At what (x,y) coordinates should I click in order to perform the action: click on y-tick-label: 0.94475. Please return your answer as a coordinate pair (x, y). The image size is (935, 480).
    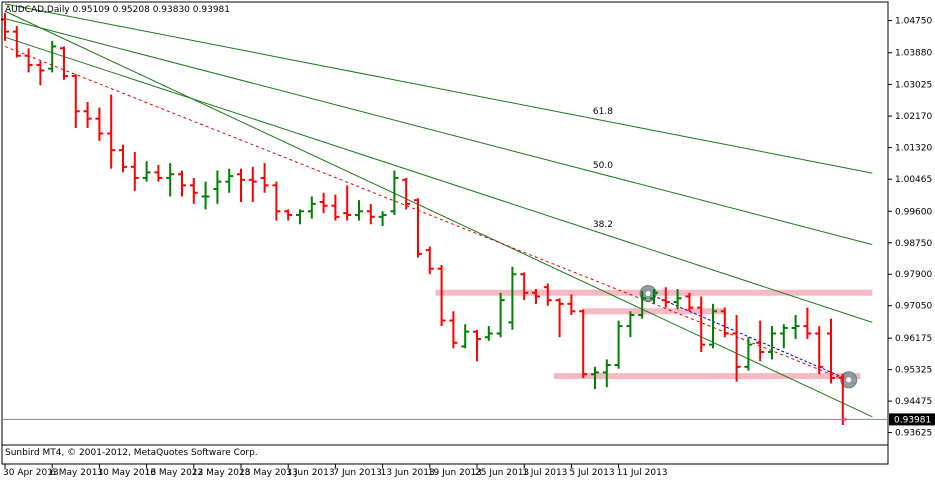
    Looking at the image, I should click on (913, 402).